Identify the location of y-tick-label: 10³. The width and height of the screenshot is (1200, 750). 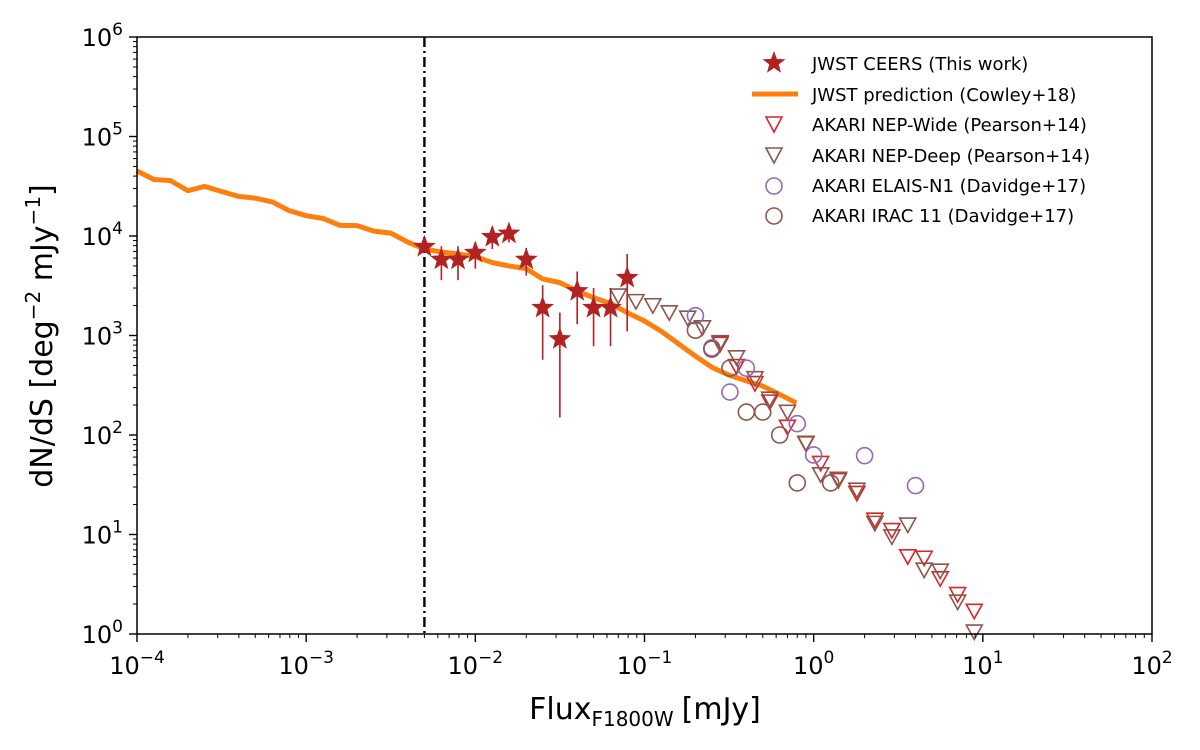
(102, 335).